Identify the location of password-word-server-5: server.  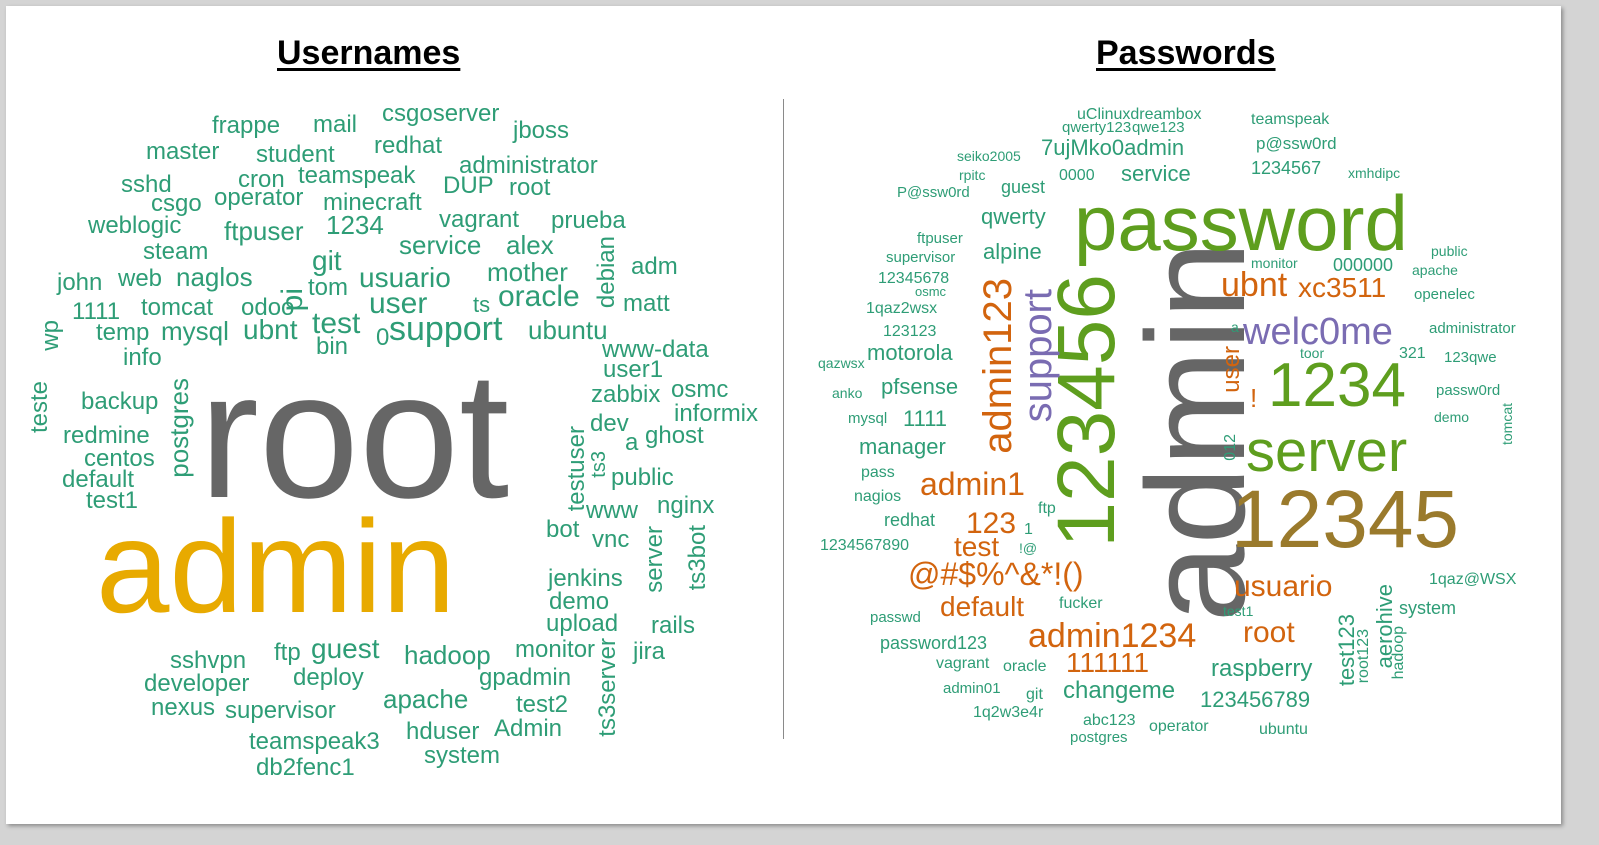
(1327, 451).